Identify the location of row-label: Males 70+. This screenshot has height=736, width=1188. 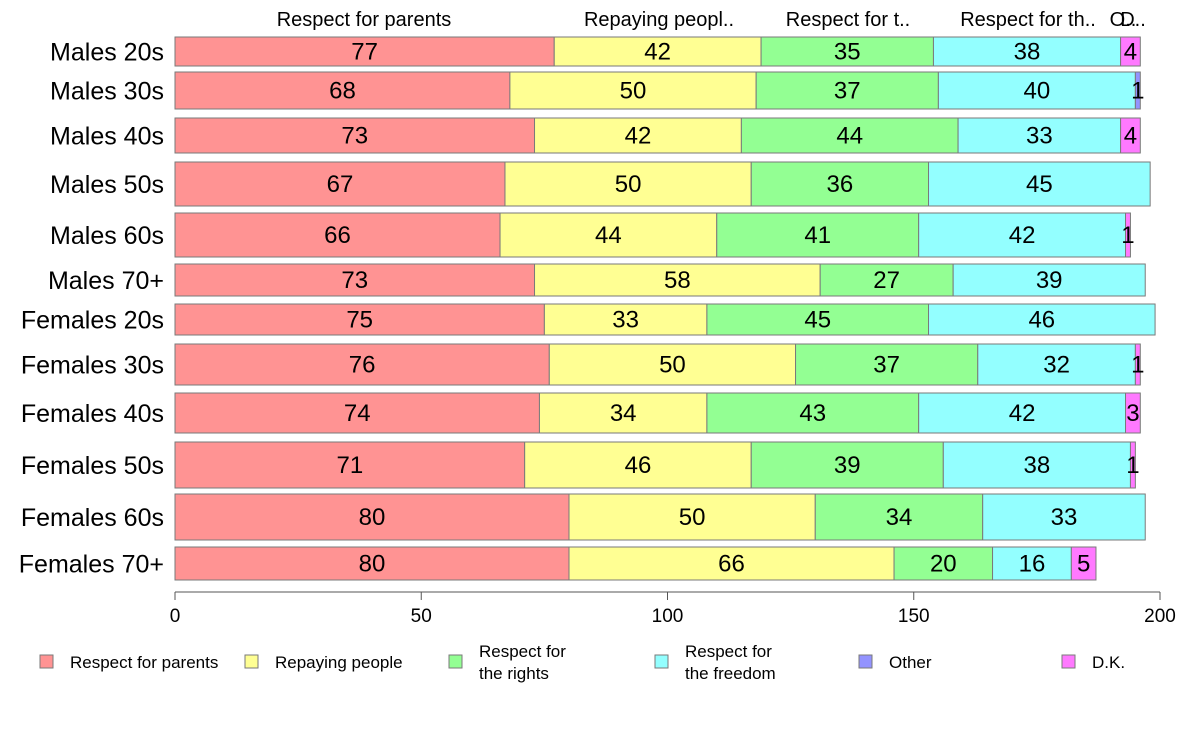
(106, 281).